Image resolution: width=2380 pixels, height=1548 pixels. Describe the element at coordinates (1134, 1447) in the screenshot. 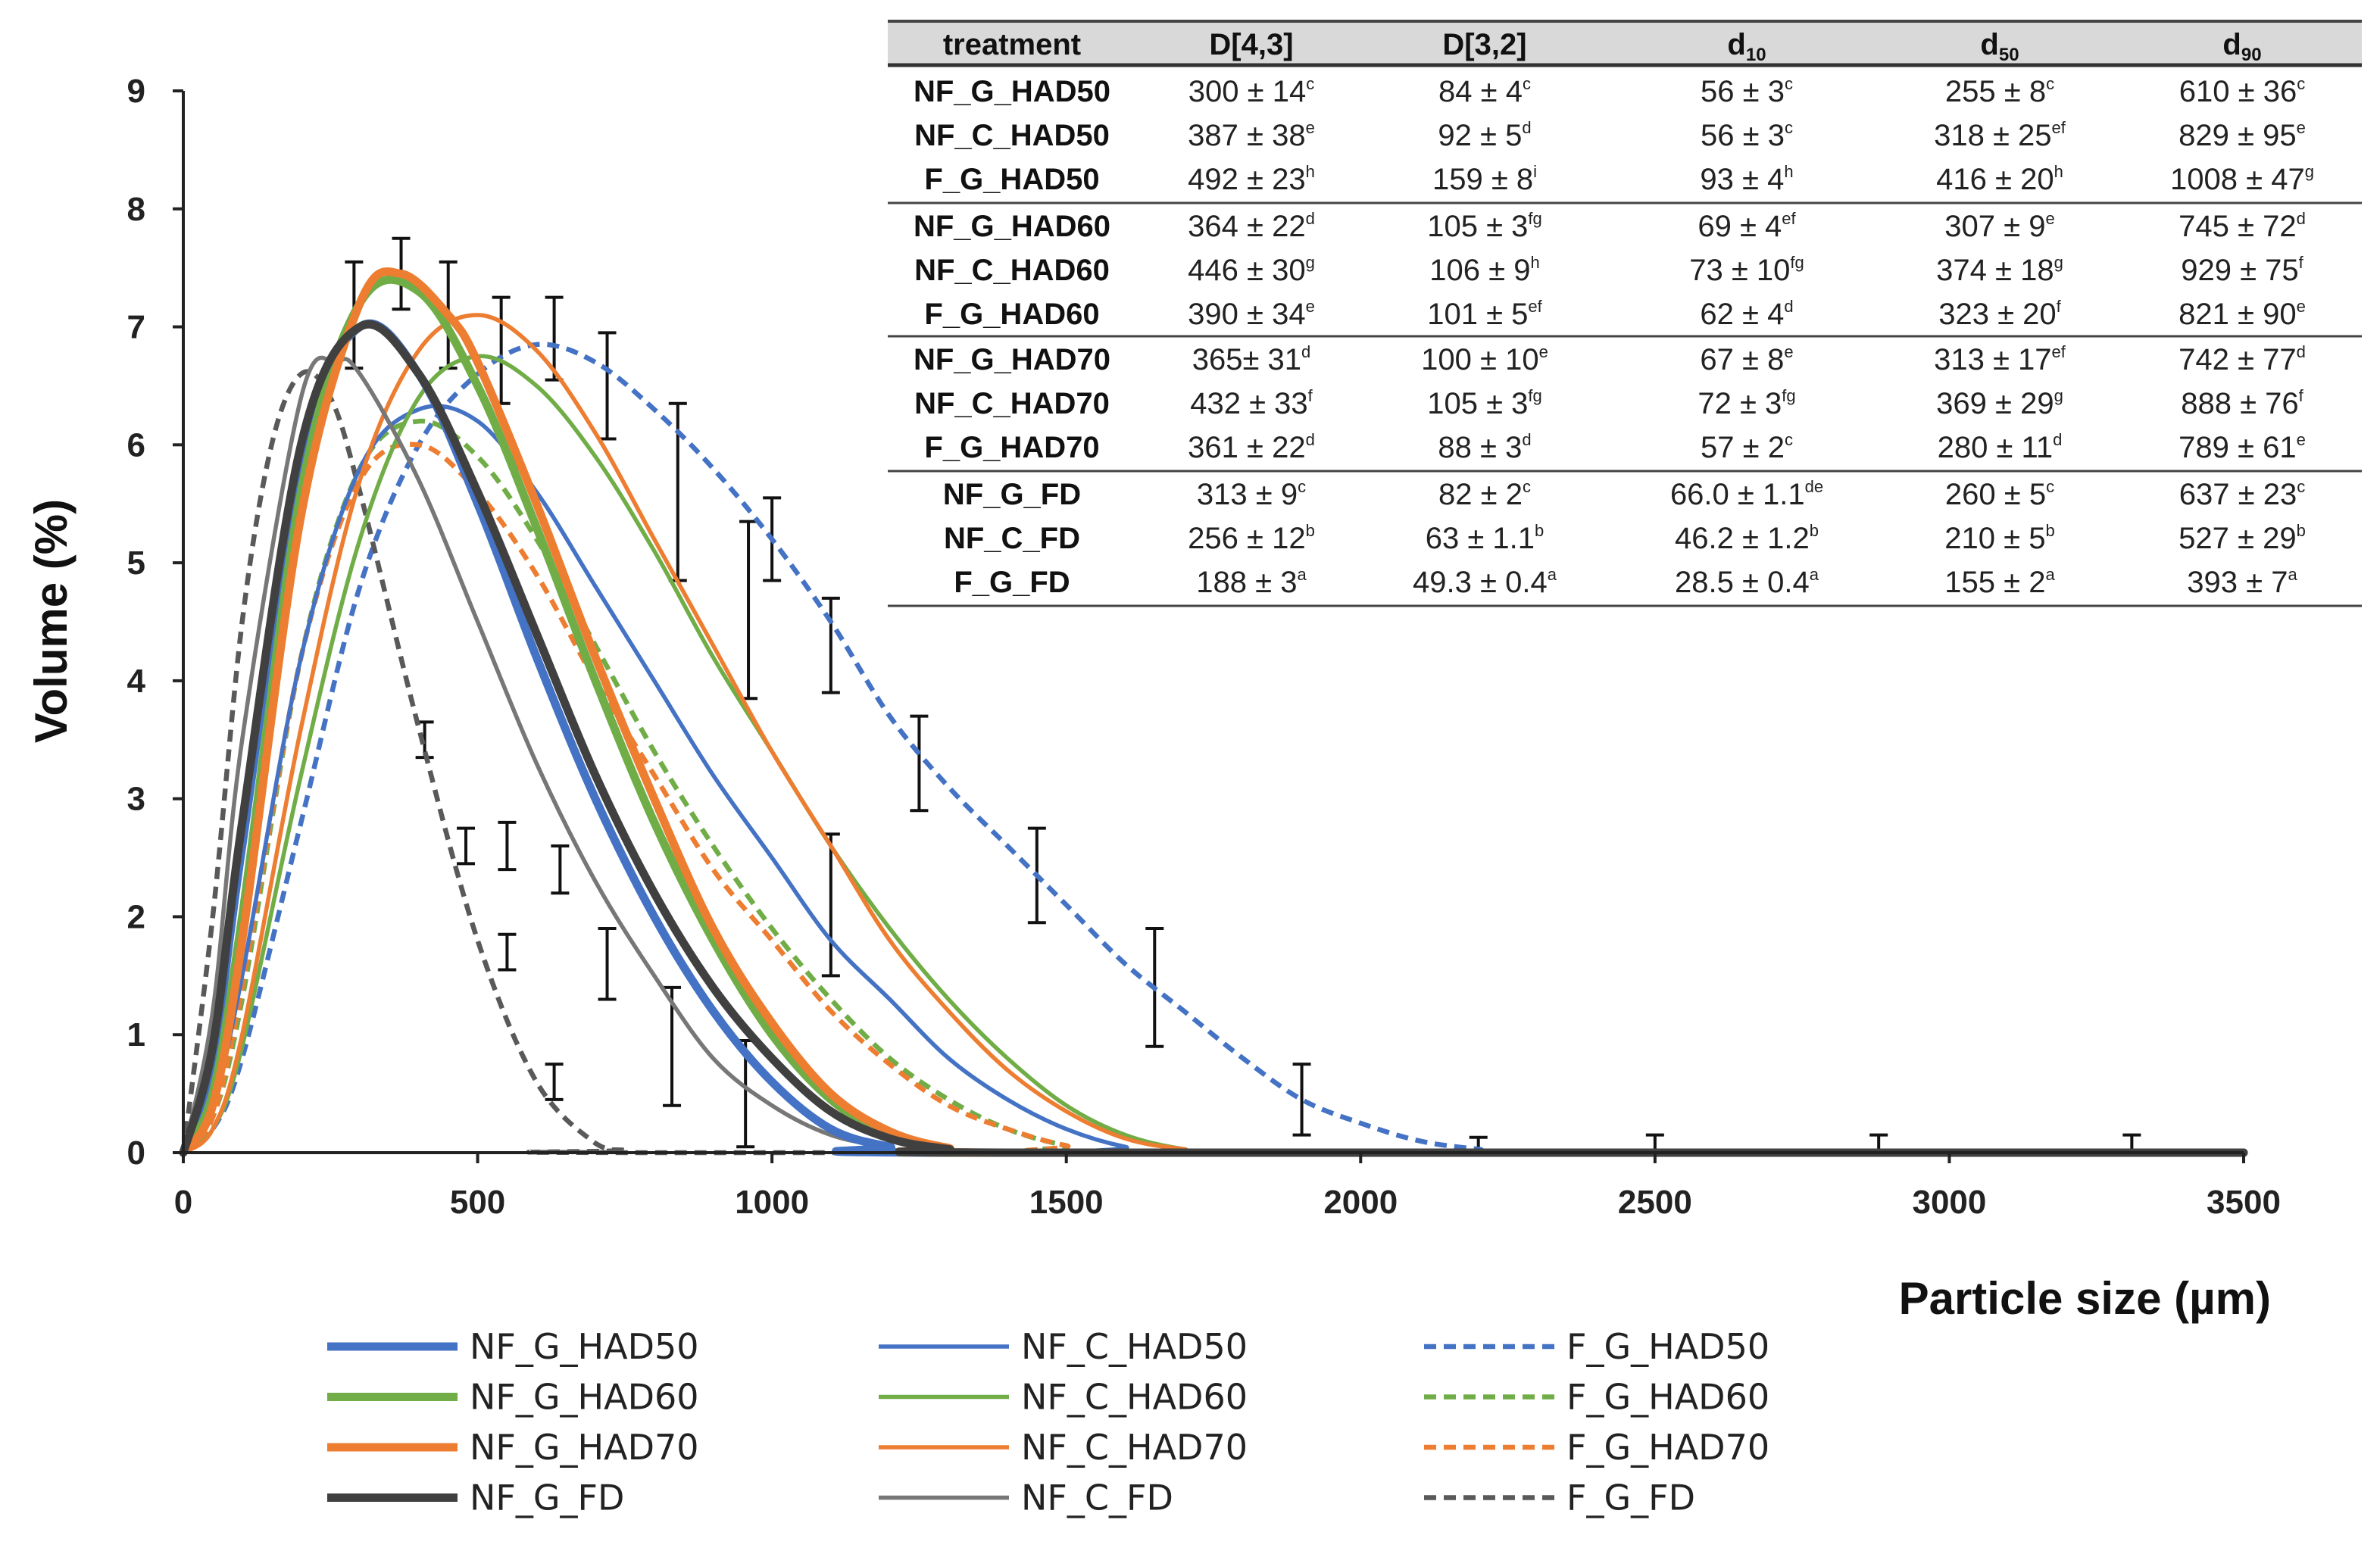

I see `legend-label: NF_C_HAD70` at that location.